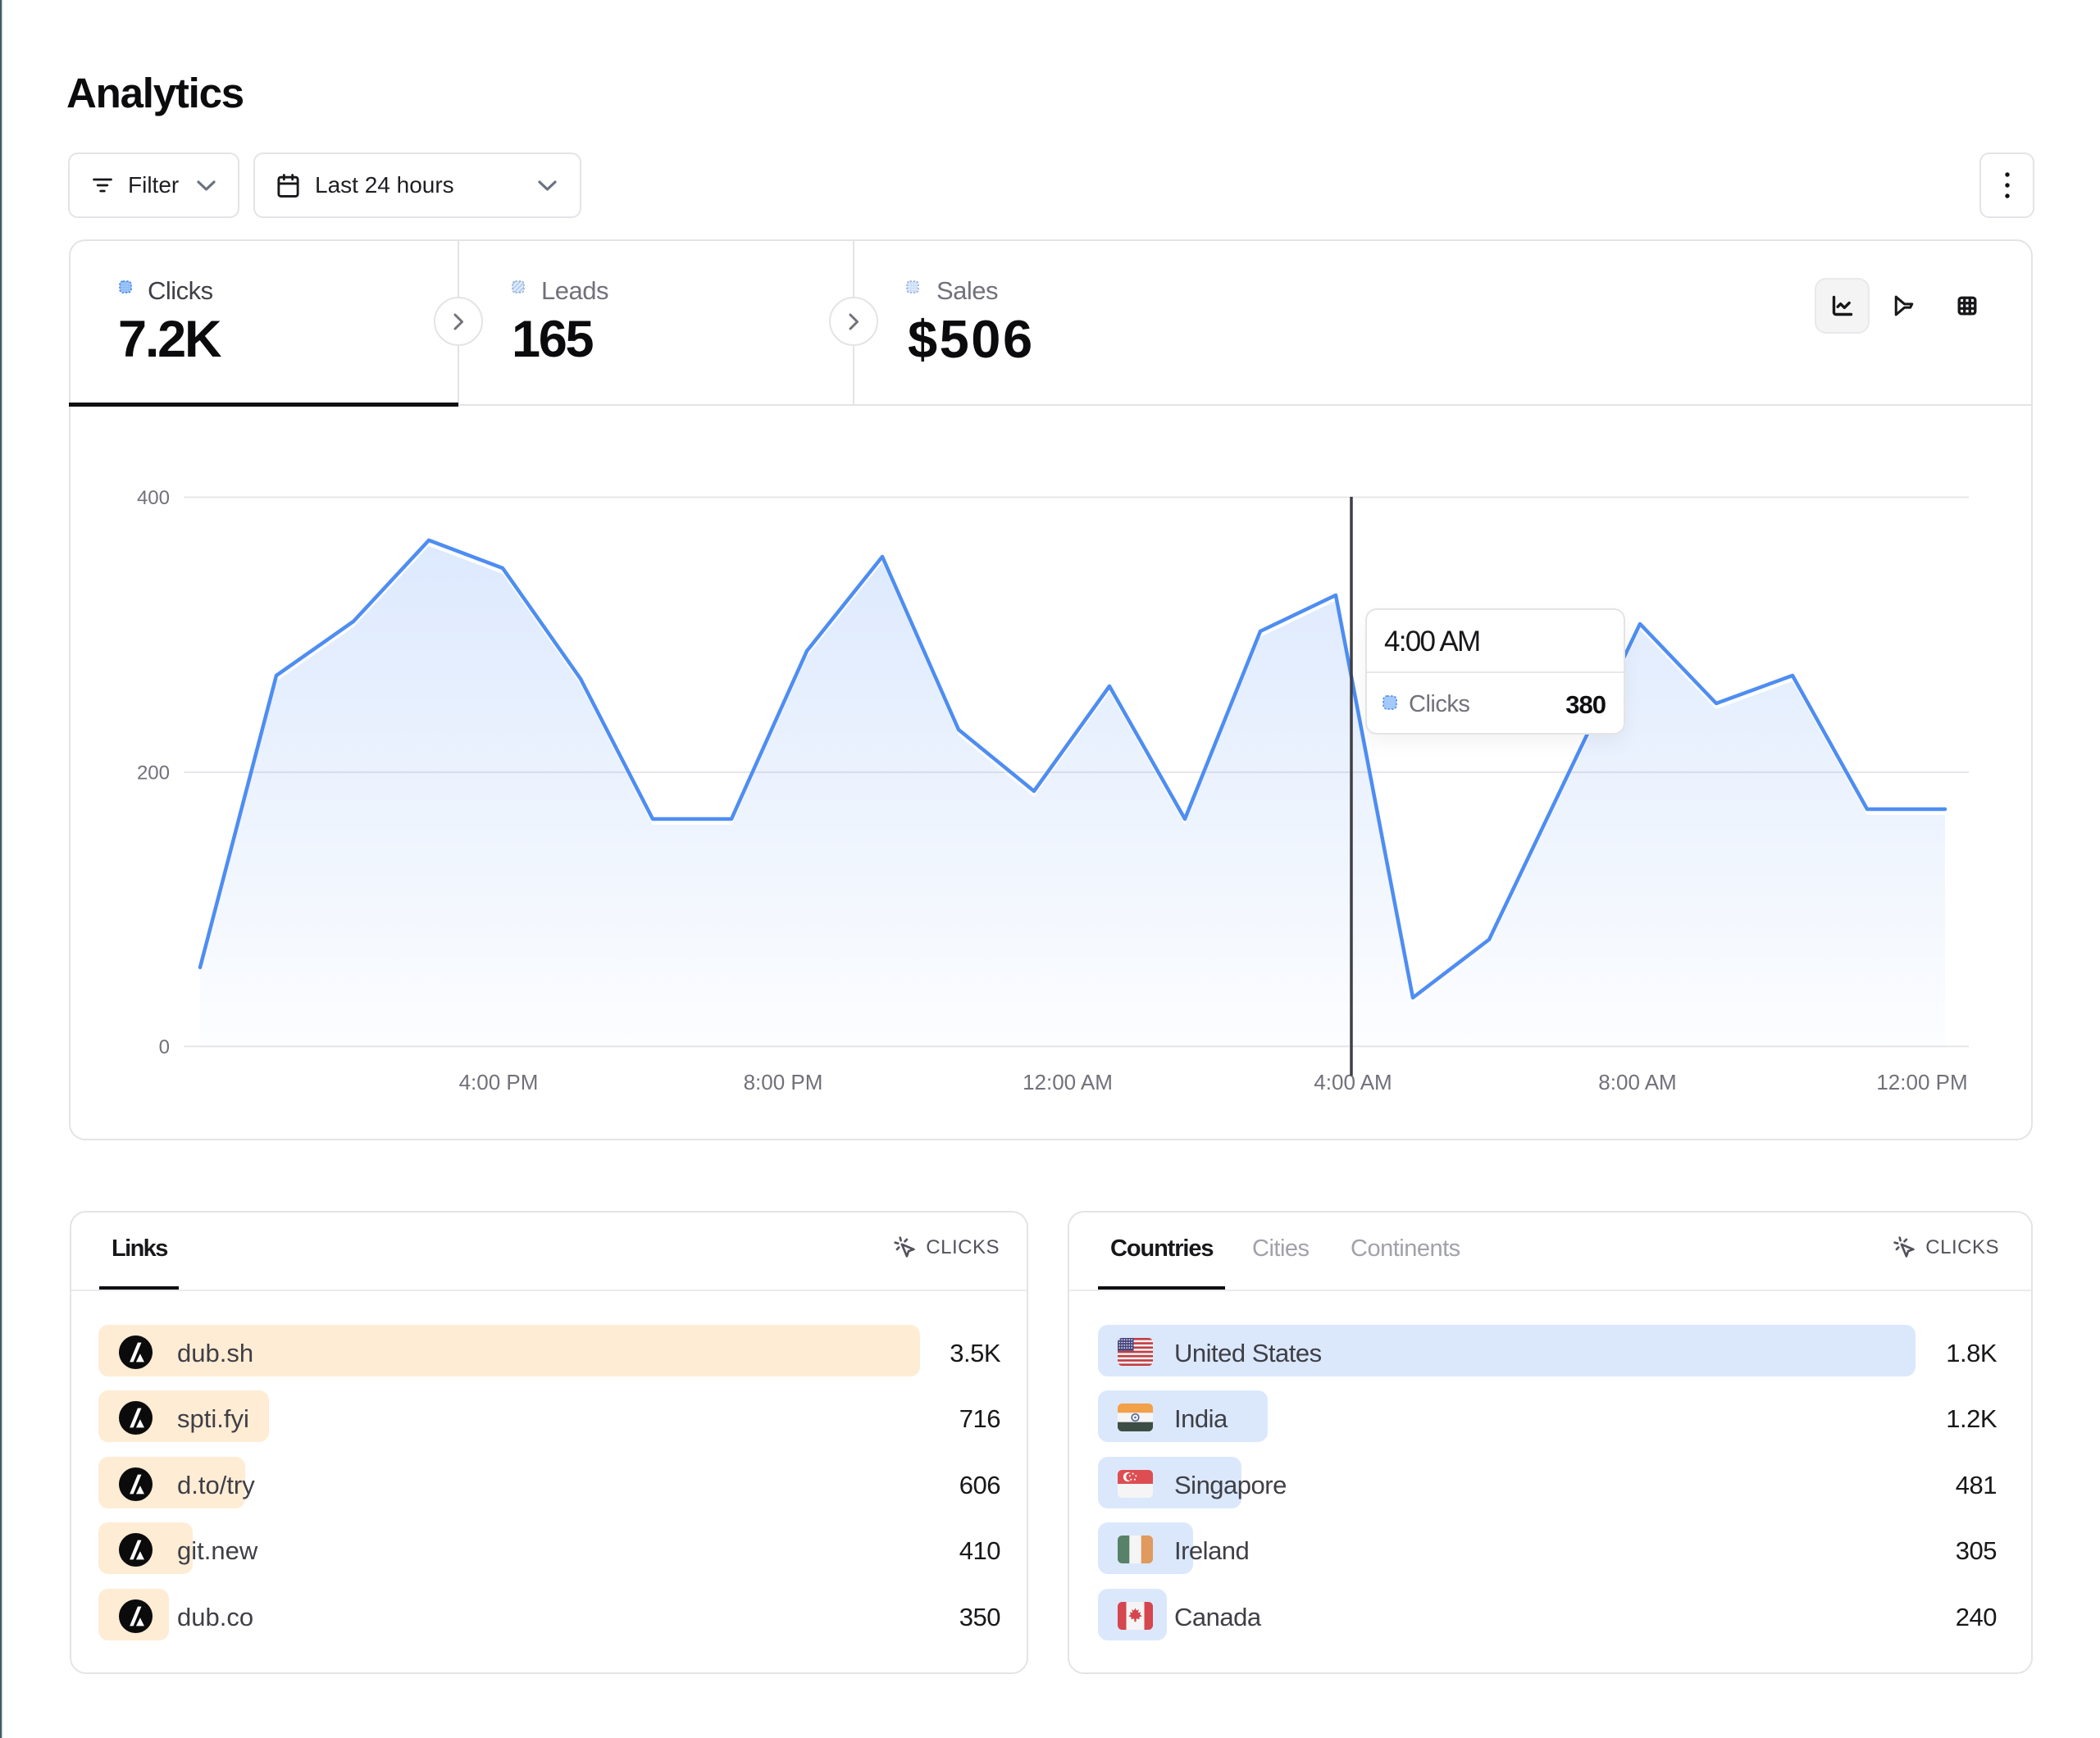  I want to click on svg-text: 12:00 PM, so click(1921, 1082).